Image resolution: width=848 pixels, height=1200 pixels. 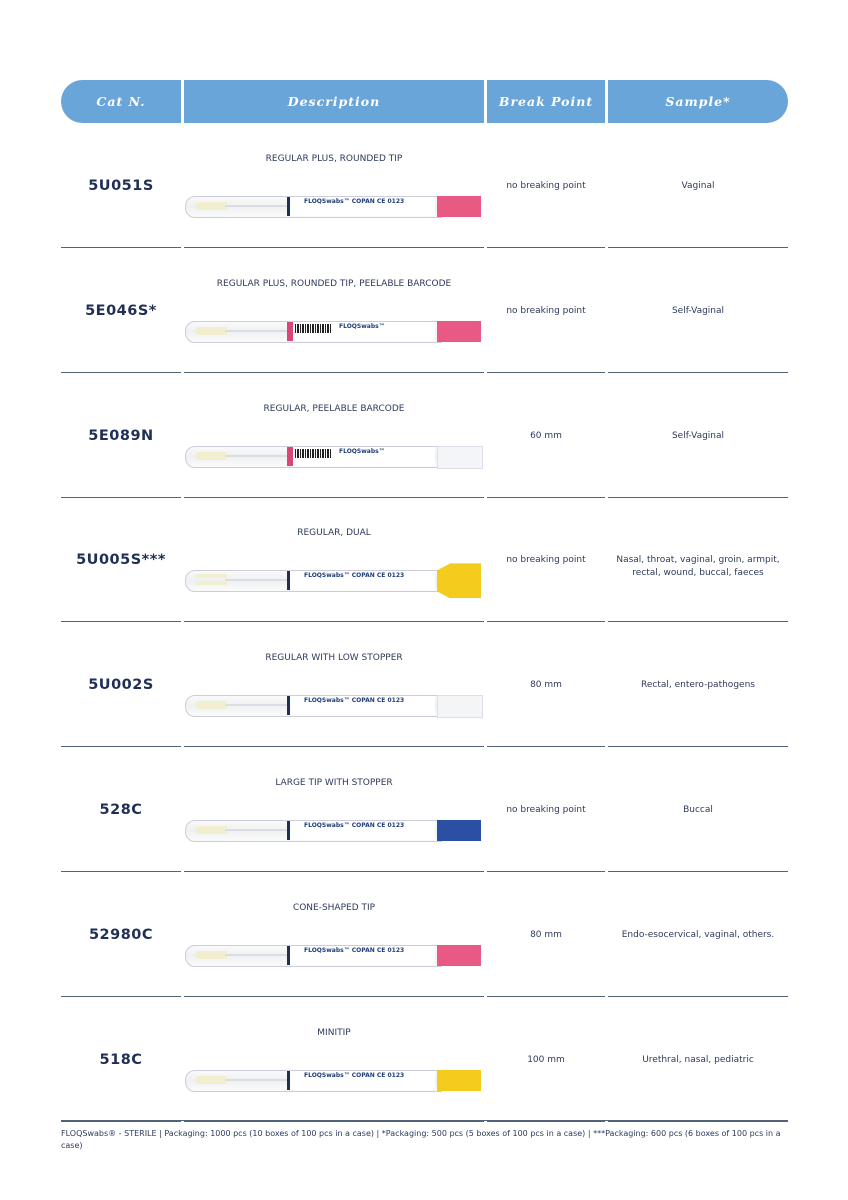 I want to click on swab-label: FLOQSwabs™, so click(x=361, y=456).